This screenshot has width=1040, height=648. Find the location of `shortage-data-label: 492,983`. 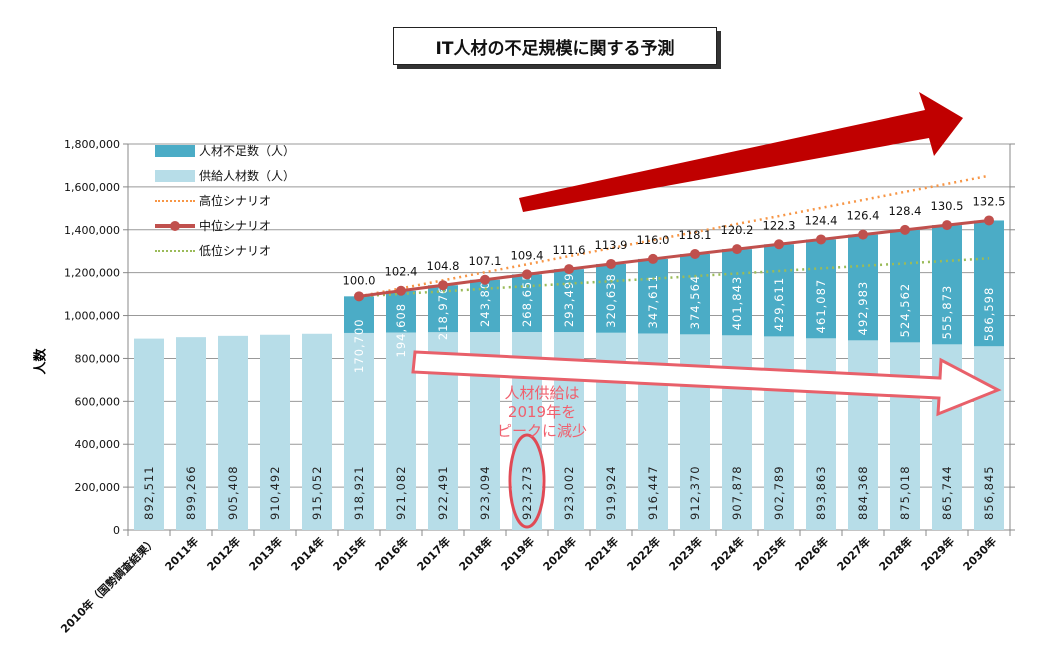

shortage-data-label: 492,983 is located at coordinates (863, 308).